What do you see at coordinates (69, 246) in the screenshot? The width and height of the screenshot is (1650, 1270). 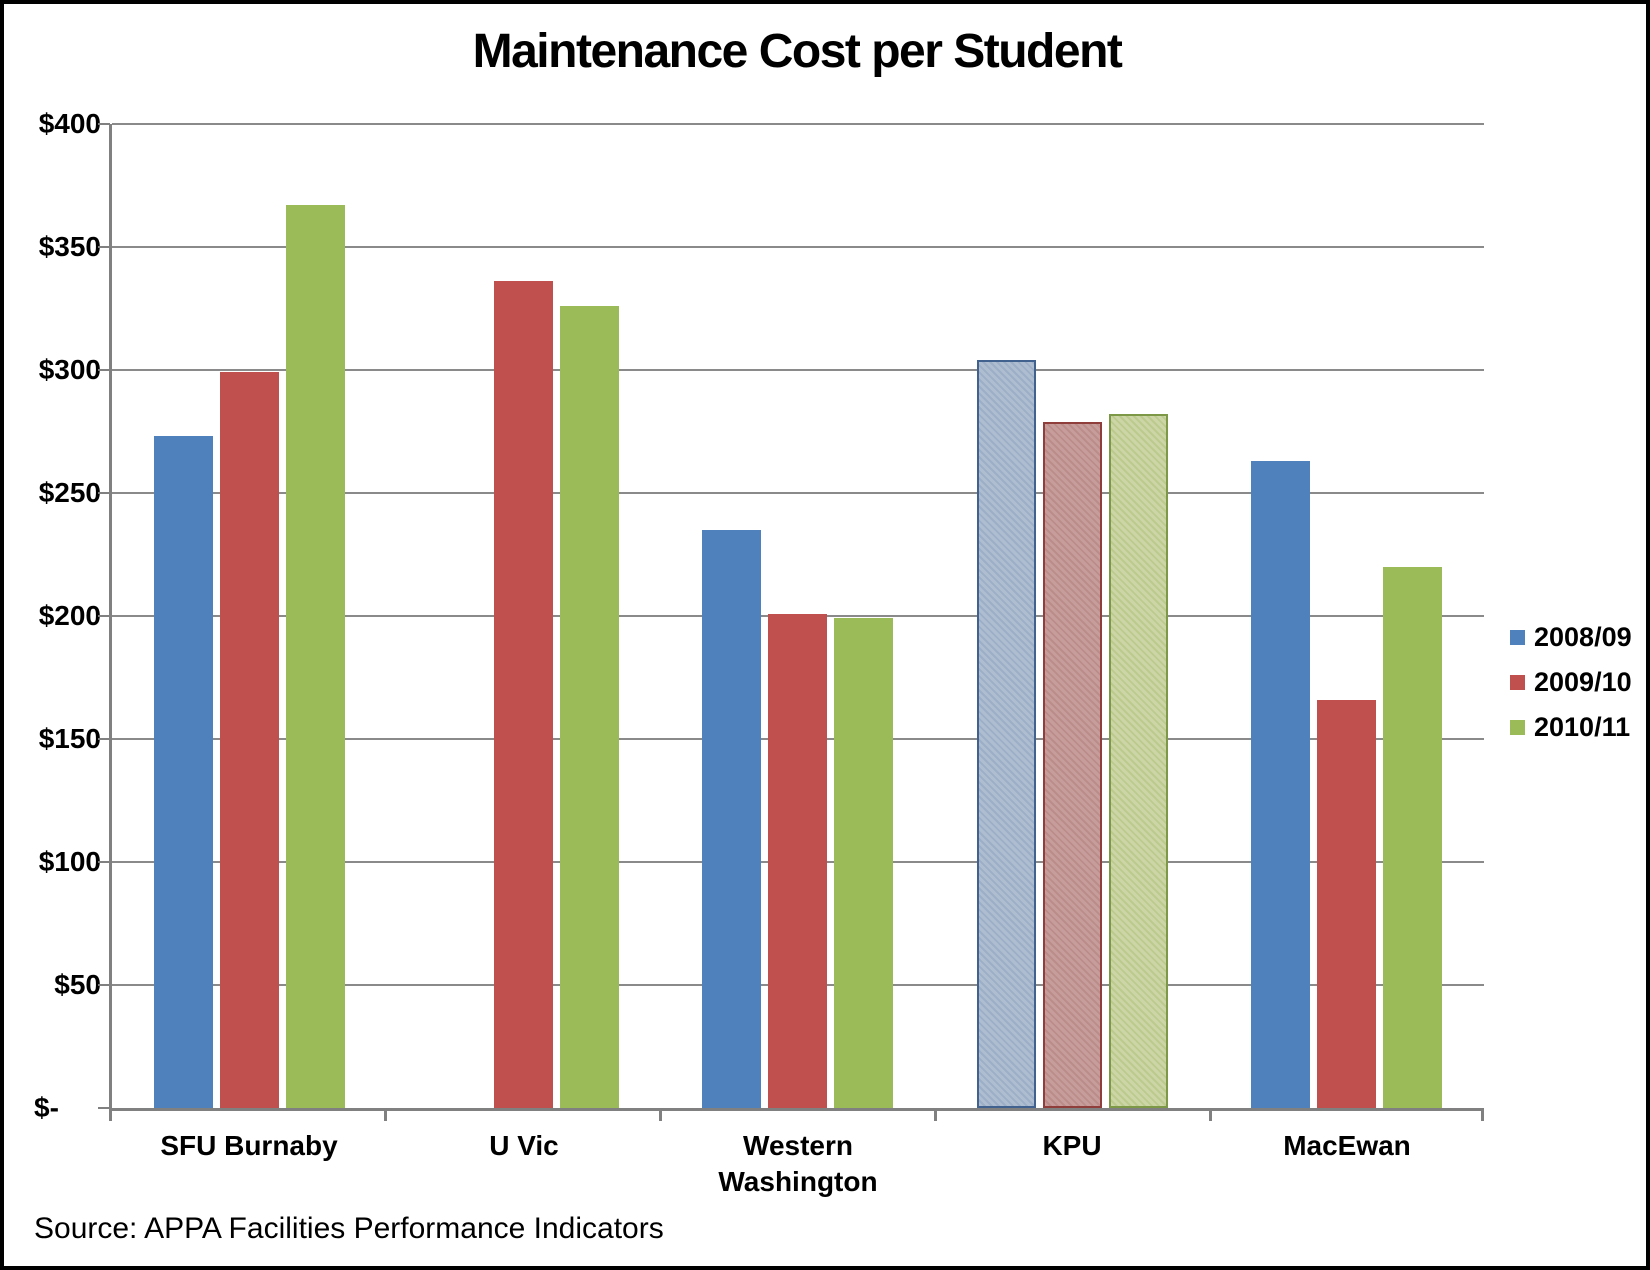 I see `y-axis-tick-label: $350` at bounding box center [69, 246].